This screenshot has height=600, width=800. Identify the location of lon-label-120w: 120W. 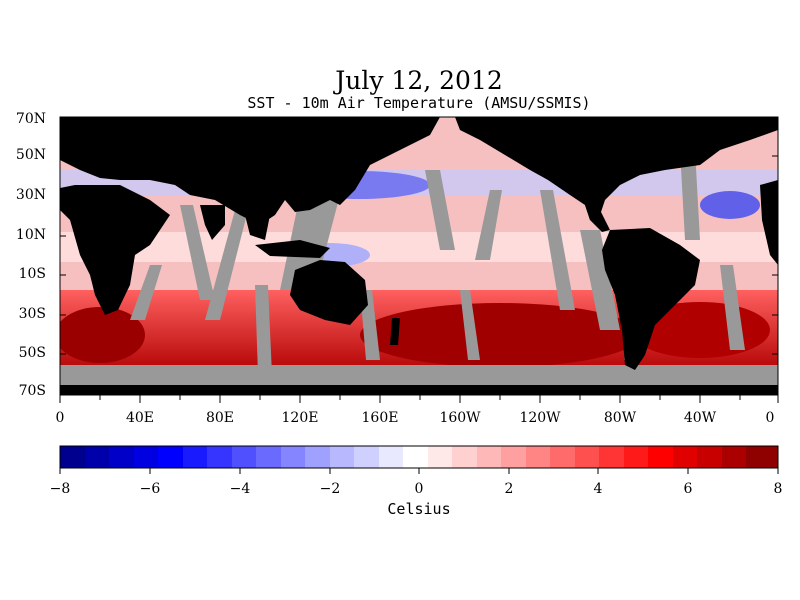
(540, 418).